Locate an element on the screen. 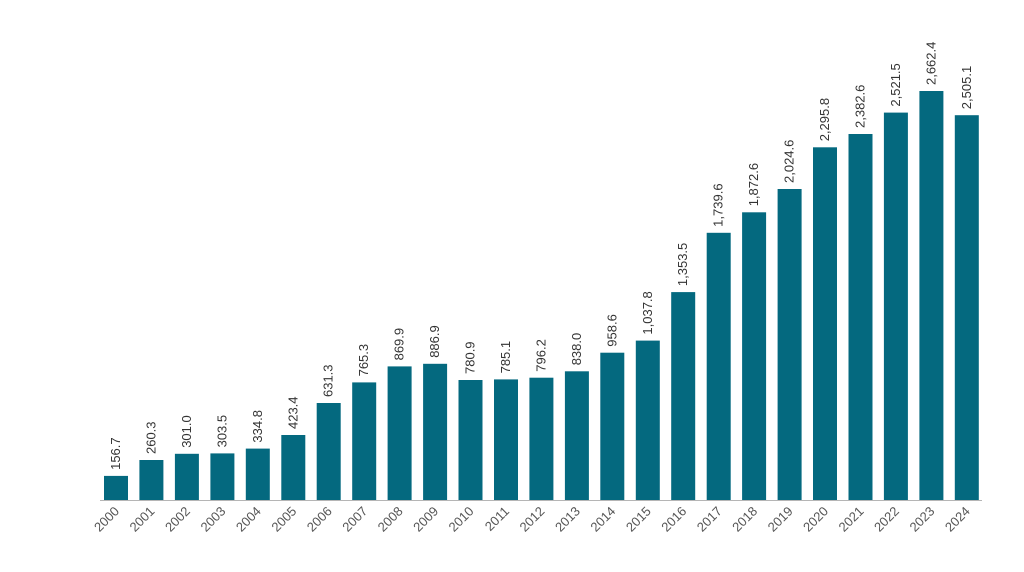 This screenshot has width=1024, height=572. x-tick-2020: 2020 is located at coordinates (815, 519).